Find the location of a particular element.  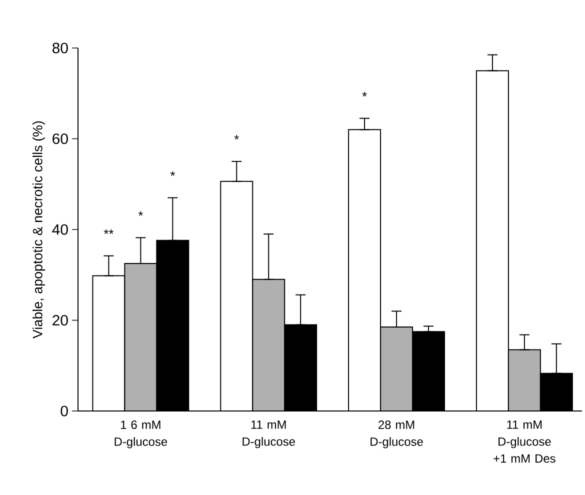

y-tick-label: 40 is located at coordinates (60, 229).